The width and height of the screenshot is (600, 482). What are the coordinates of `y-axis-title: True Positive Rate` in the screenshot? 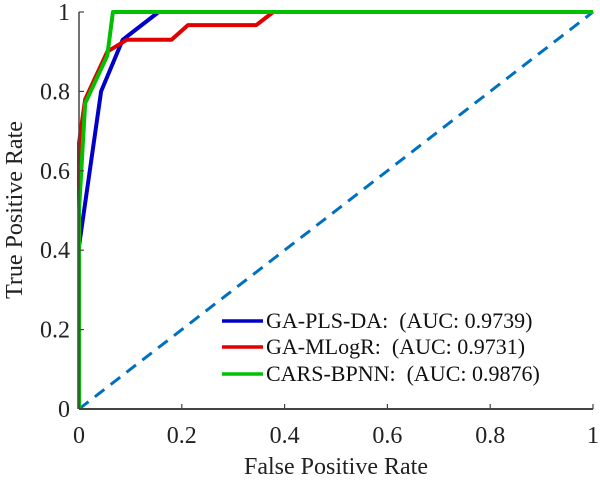 It's located at (15, 210).